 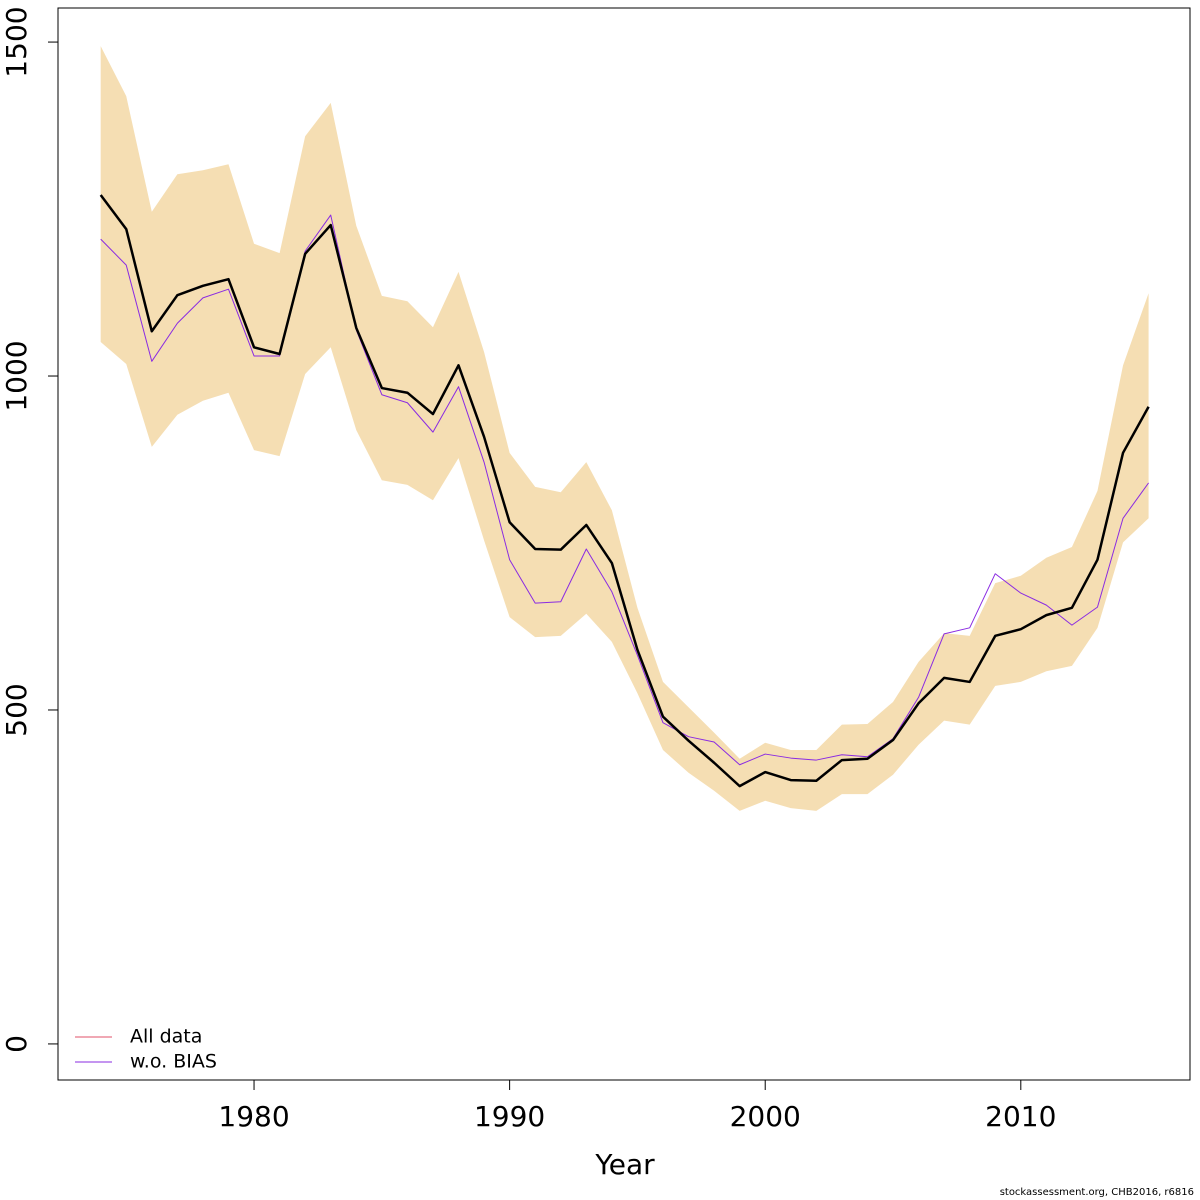 I want to click on x-tick-label: 2000, so click(x=765, y=1116).